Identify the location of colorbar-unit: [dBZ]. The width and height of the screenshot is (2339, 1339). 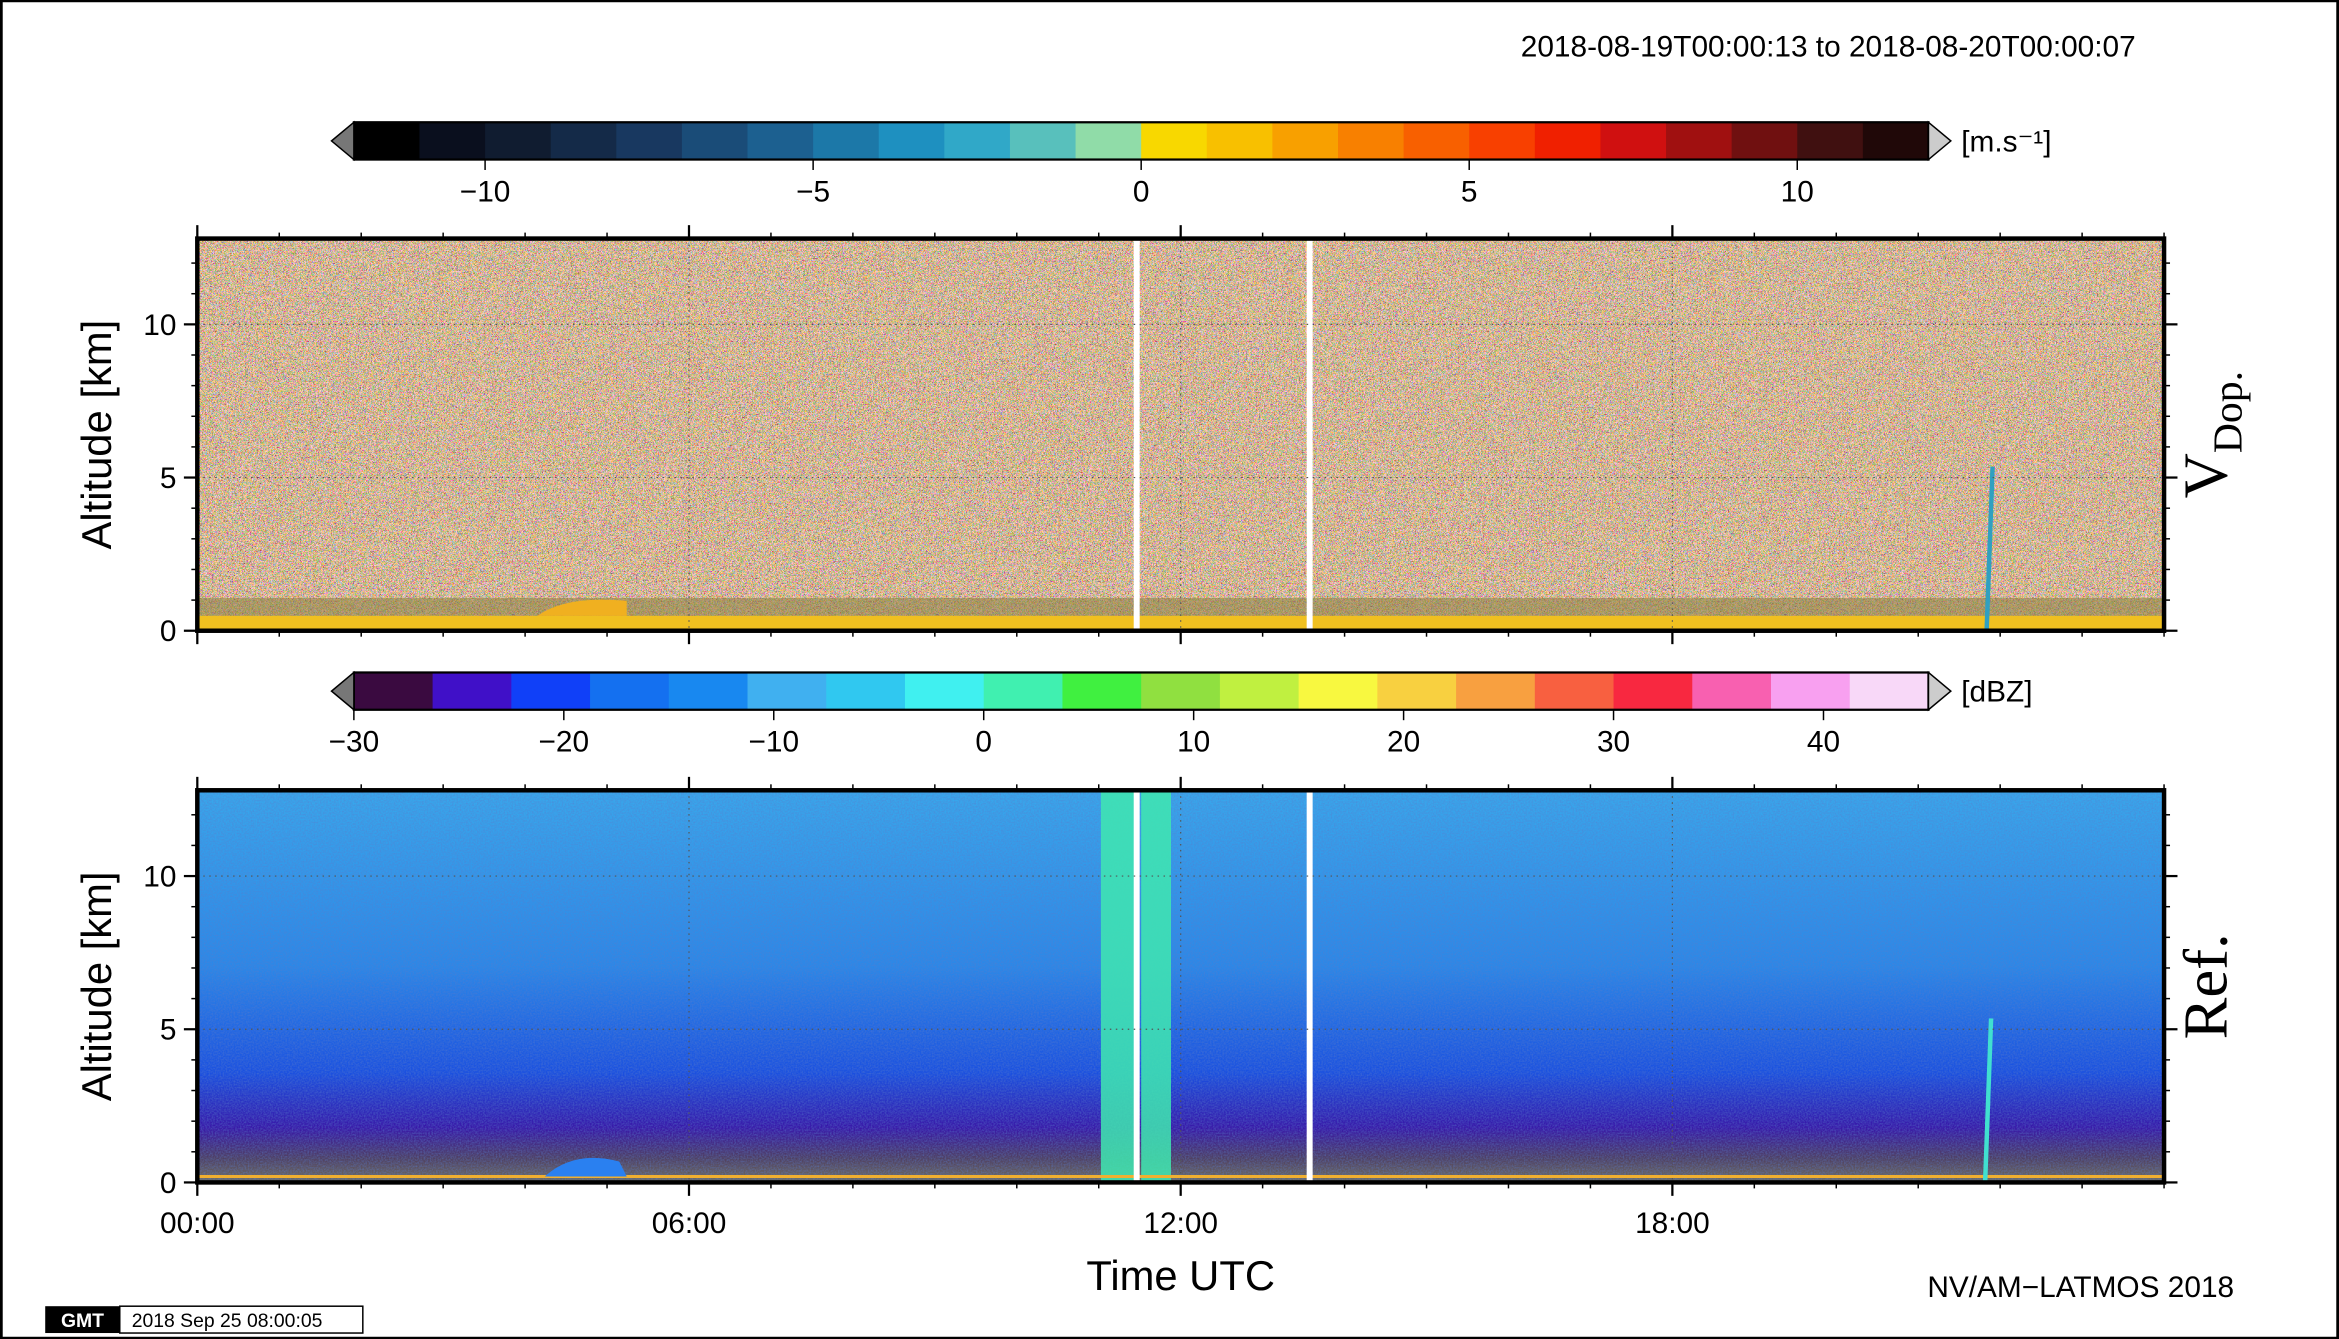
(1996, 692).